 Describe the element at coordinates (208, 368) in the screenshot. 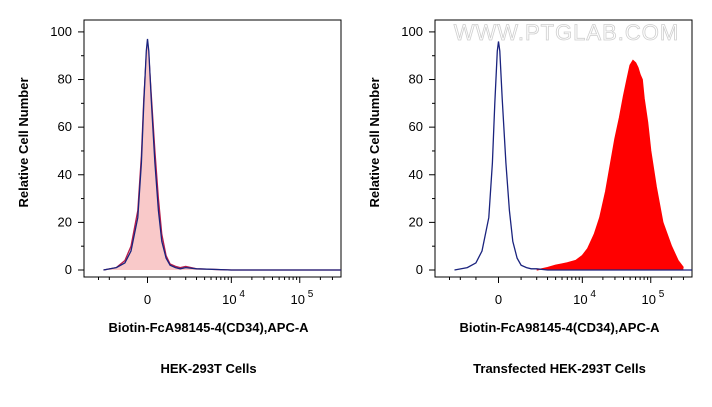

I see `panel-caption: HEK-293T Cells` at that location.